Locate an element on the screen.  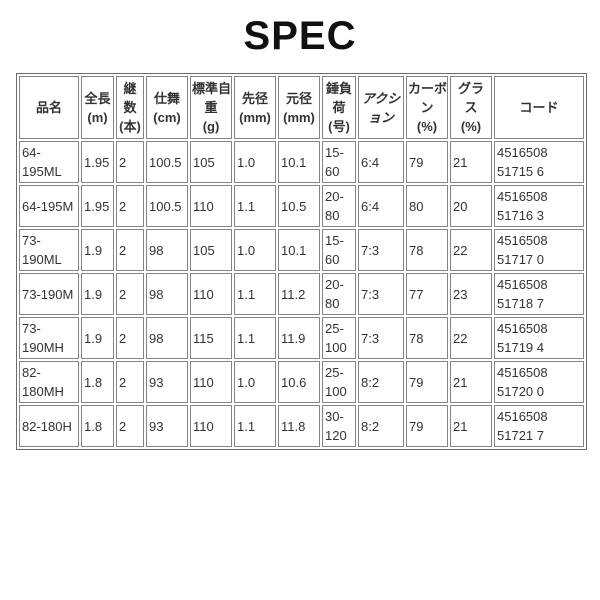
col-header-pieces: 継数 (本) is located at coordinates (130, 107).